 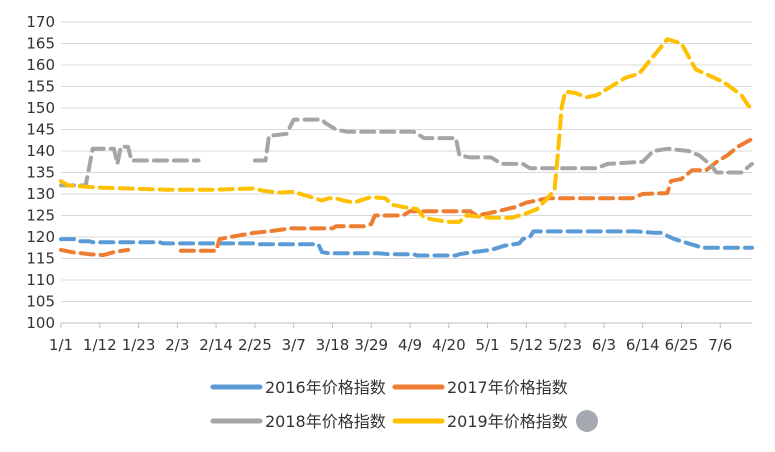 What do you see at coordinates (507, 387) in the screenshot?
I see `legend-label-2017: 2017年价格指数` at bounding box center [507, 387].